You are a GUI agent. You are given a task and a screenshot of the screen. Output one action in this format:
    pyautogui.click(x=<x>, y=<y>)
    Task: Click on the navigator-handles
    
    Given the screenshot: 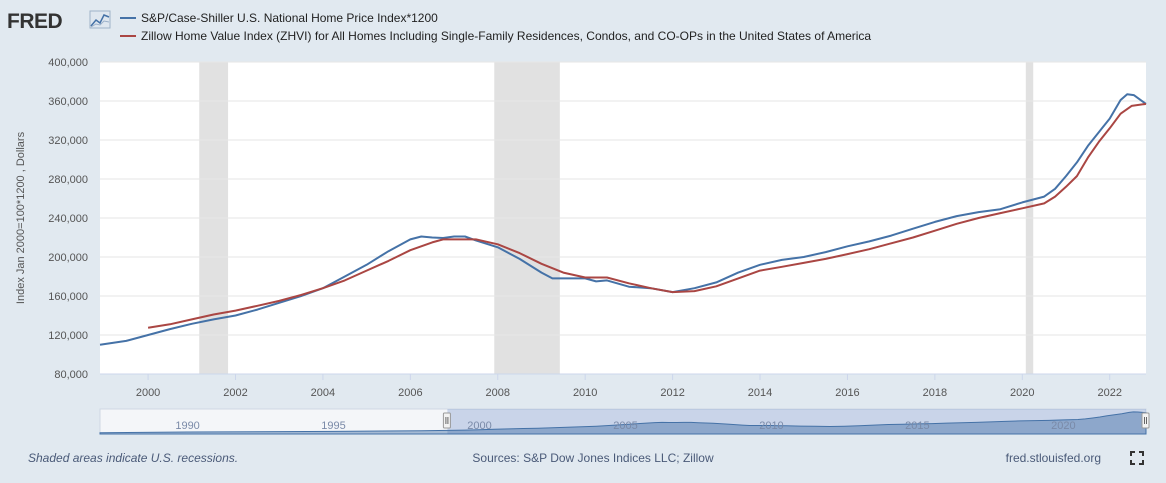 What is the action you would take?
    pyautogui.click(x=796, y=420)
    